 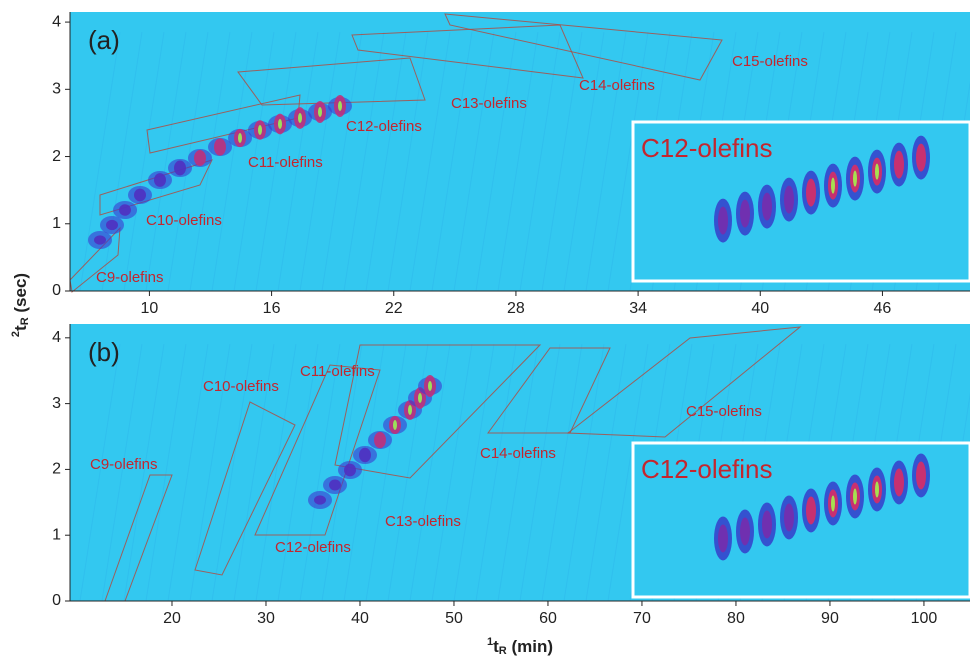 What do you see at coordinates (394, 308) in the screenshot?
I see `x-tick-label: 22` at bounding box center [394, 308].